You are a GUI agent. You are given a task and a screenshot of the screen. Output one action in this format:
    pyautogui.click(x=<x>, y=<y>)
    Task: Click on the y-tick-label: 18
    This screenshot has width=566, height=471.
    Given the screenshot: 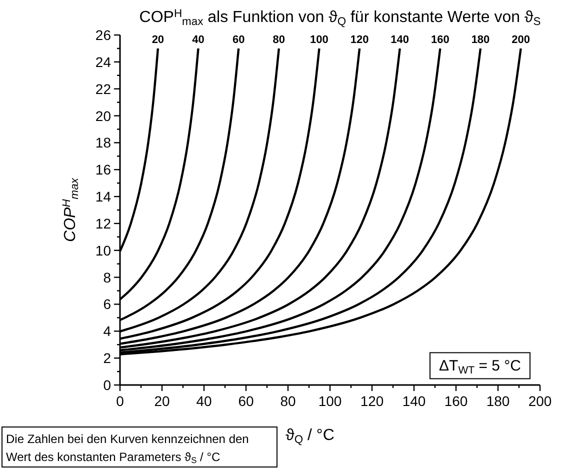 What is the action you would take?
    pyautogui.click(x=103, y=142)
    